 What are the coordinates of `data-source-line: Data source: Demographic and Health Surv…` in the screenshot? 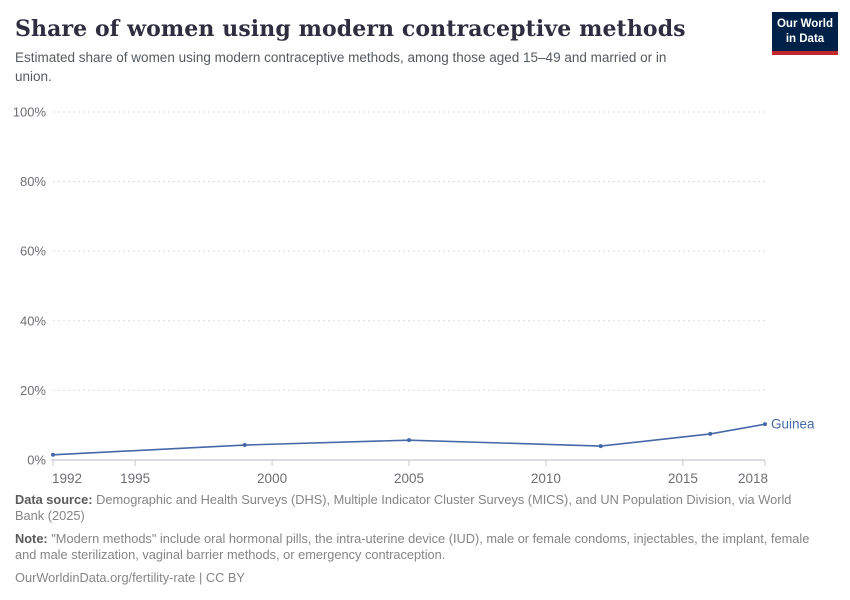 It's located at (416, 508).